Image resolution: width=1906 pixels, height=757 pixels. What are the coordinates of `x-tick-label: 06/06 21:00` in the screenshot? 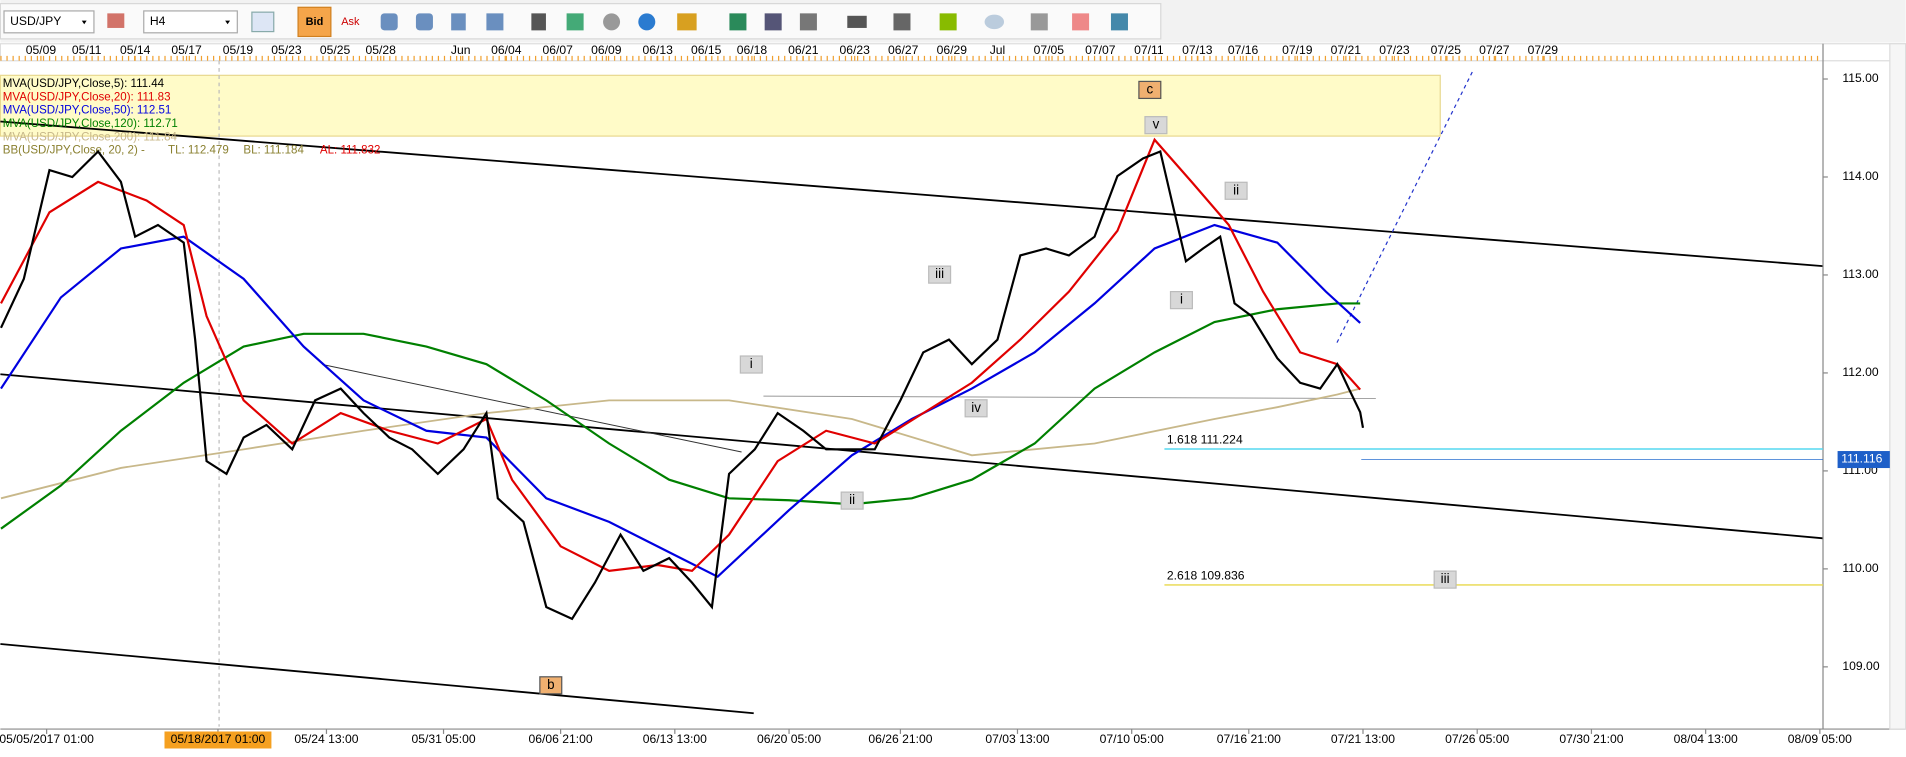 It's located at (561, 739).